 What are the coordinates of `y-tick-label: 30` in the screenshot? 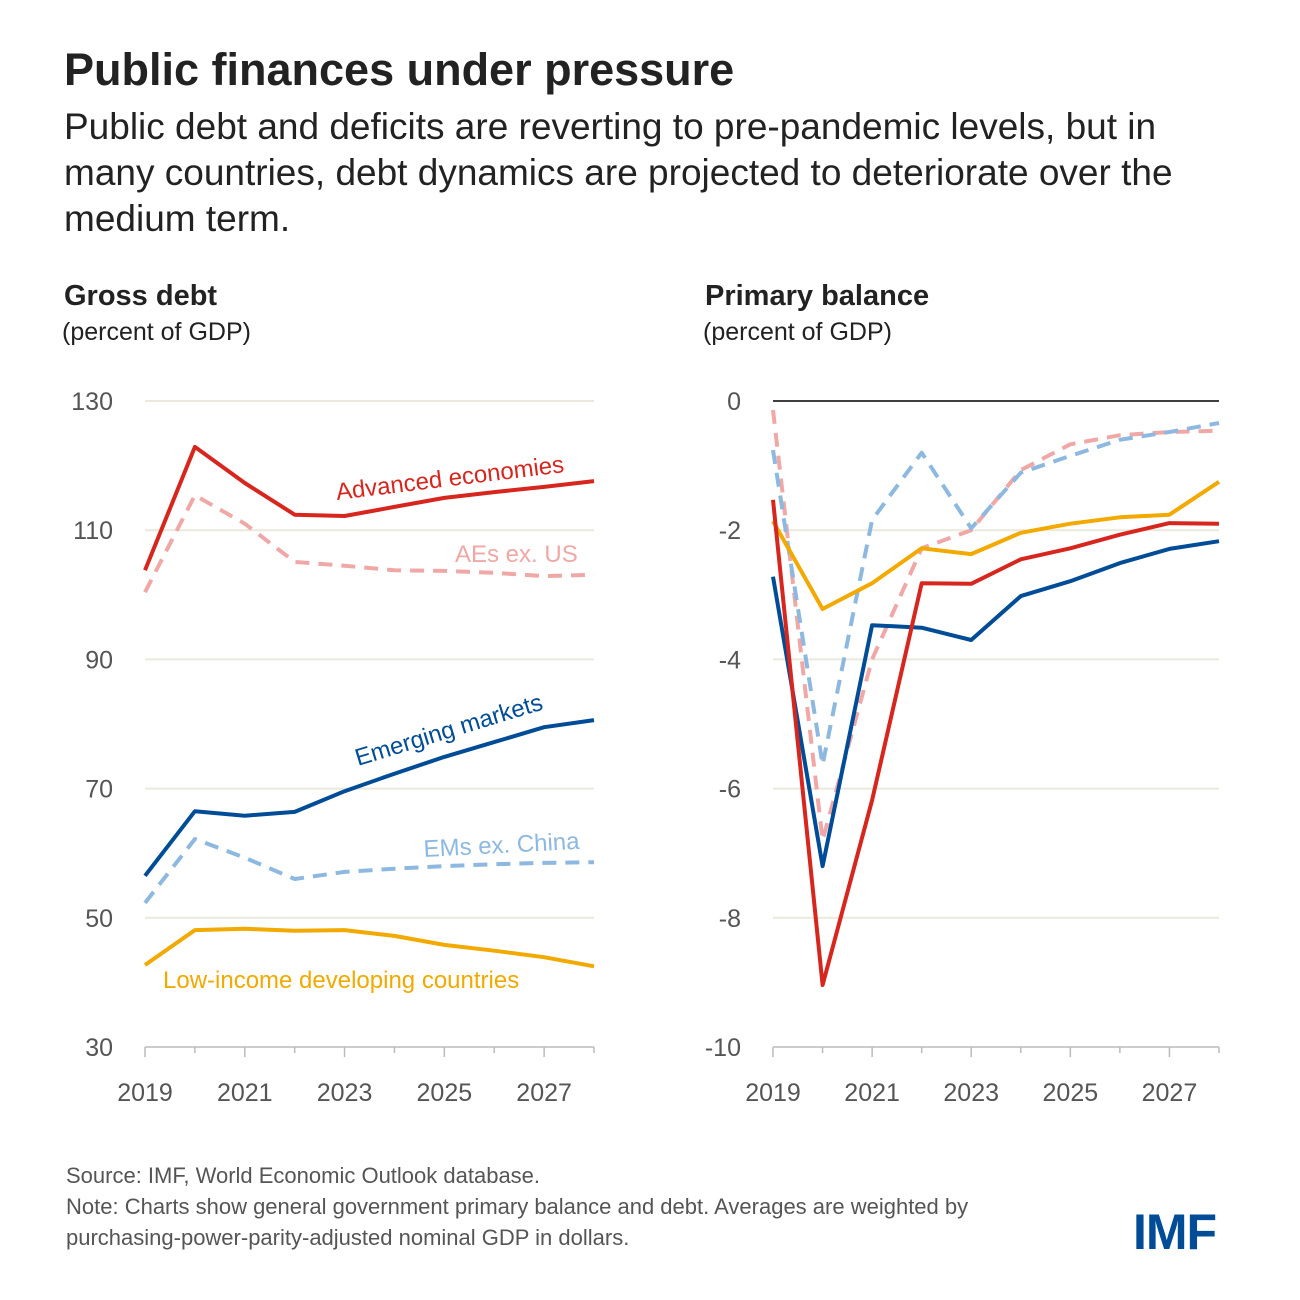 It's located at (99, 1048).